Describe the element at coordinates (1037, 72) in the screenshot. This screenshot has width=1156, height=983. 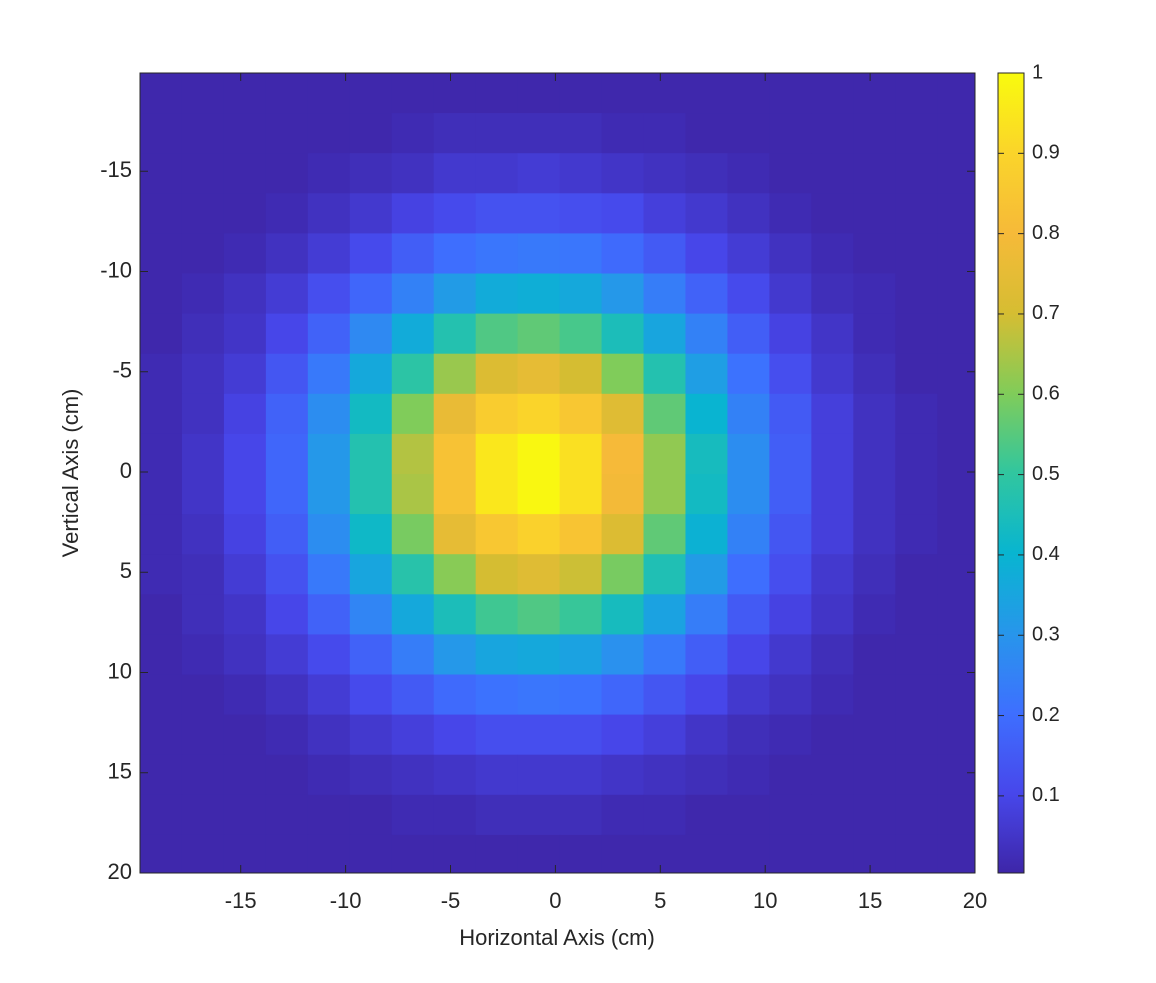
I see `colorbar-tick-label: 1` at that location.